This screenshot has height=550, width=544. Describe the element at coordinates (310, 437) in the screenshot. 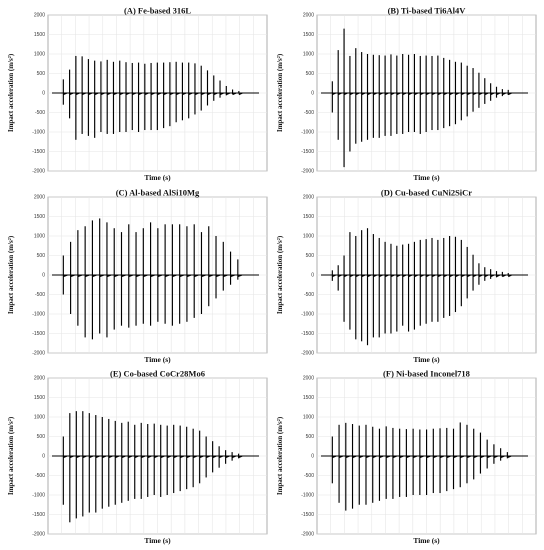

I see `y-tick-label: 500` at that location.